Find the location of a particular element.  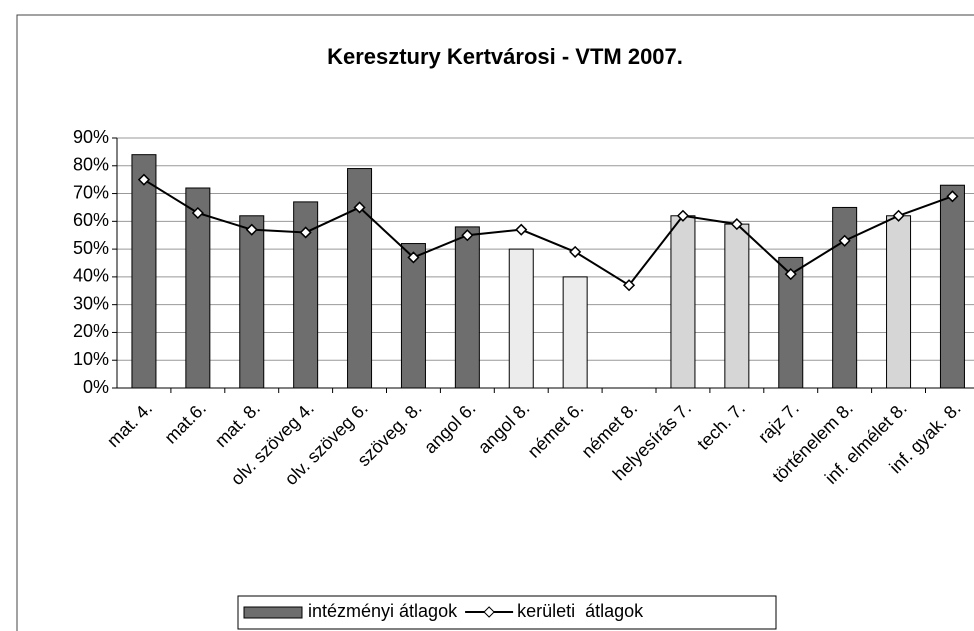

line is located at coordinates (548, 232).